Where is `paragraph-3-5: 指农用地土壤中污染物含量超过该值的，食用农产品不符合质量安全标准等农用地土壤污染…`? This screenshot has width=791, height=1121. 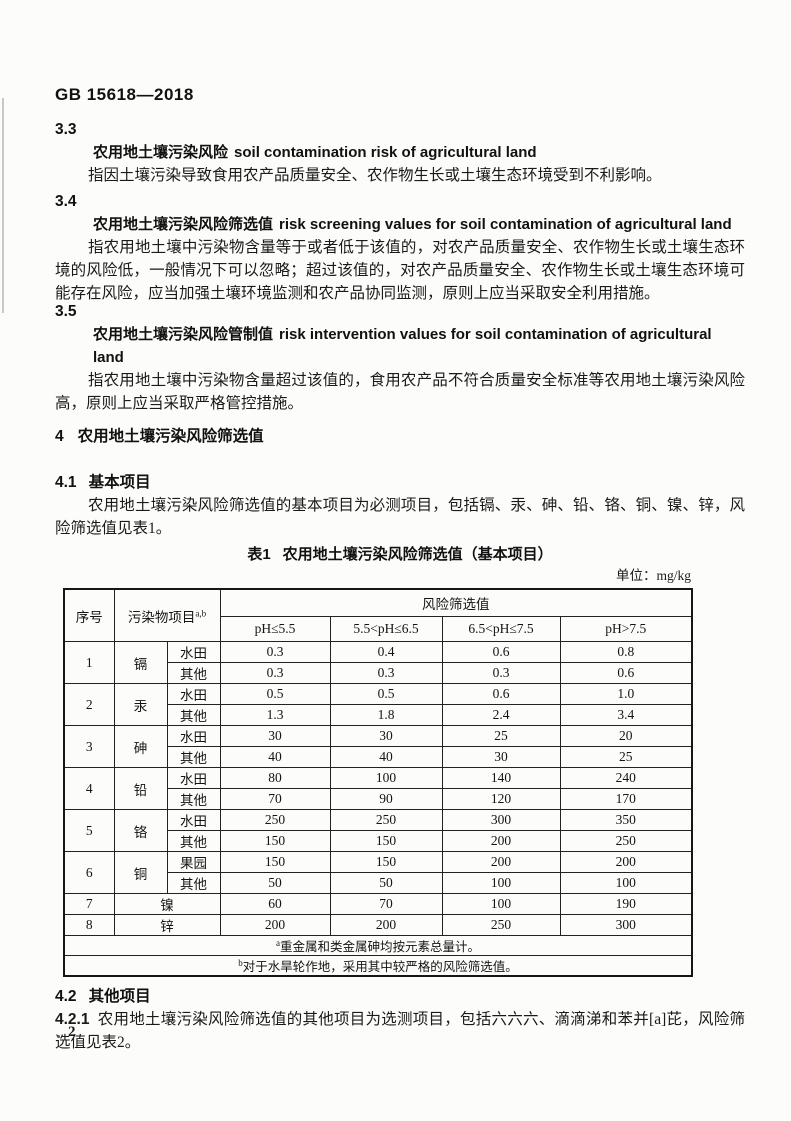 paragraph-3-5: 指农用地土壤中污染物含量超过该值的，食用农产品不符合质量安全标准等农用地土壤污染… is located at coordinates (400, 392).